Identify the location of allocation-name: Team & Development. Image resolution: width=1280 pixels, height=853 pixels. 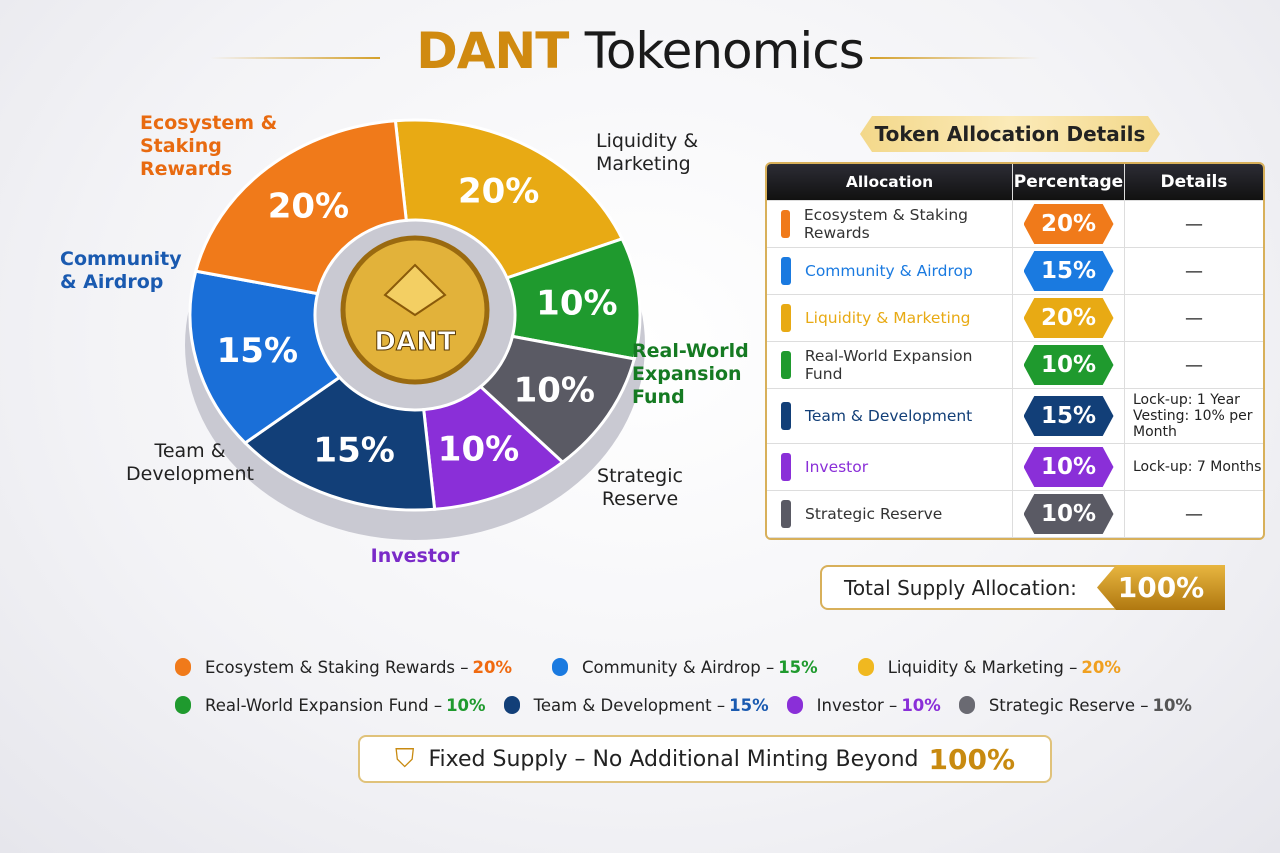
(889, 416).